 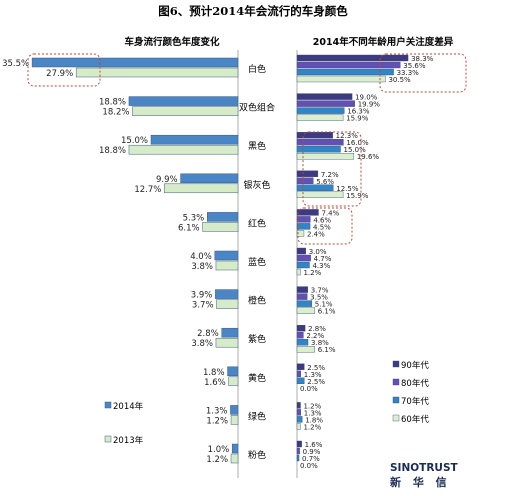 I want to click on right-bar-value: 16.3%, so click(x=358, y=112).